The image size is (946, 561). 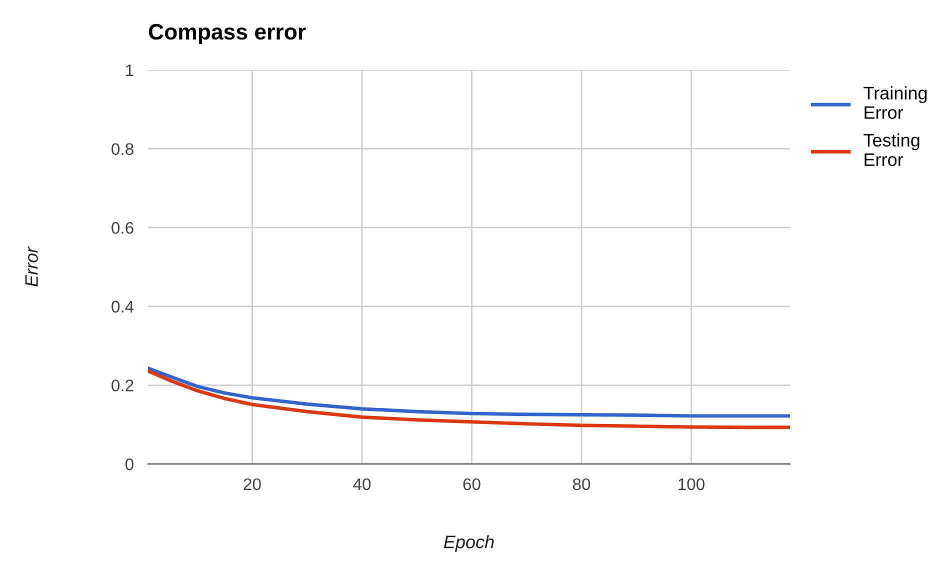 What do you see at coordinates (691, 484) in the screenshot?
I see `x-tick-label: 100` at bounding box center [691, 484].